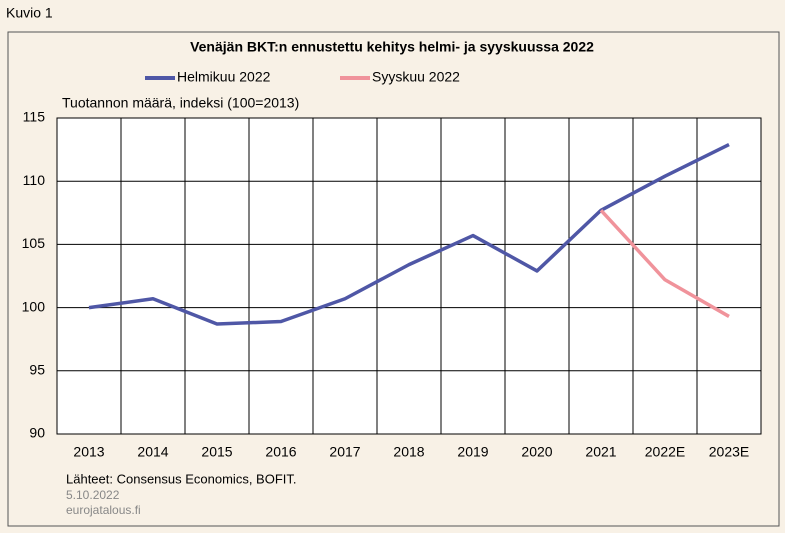 The width and height of the screenshot is (785, 533). Describe the element at coordinates (93, 495) in the screenshot. I see `date: 5.10.2022` at that location.